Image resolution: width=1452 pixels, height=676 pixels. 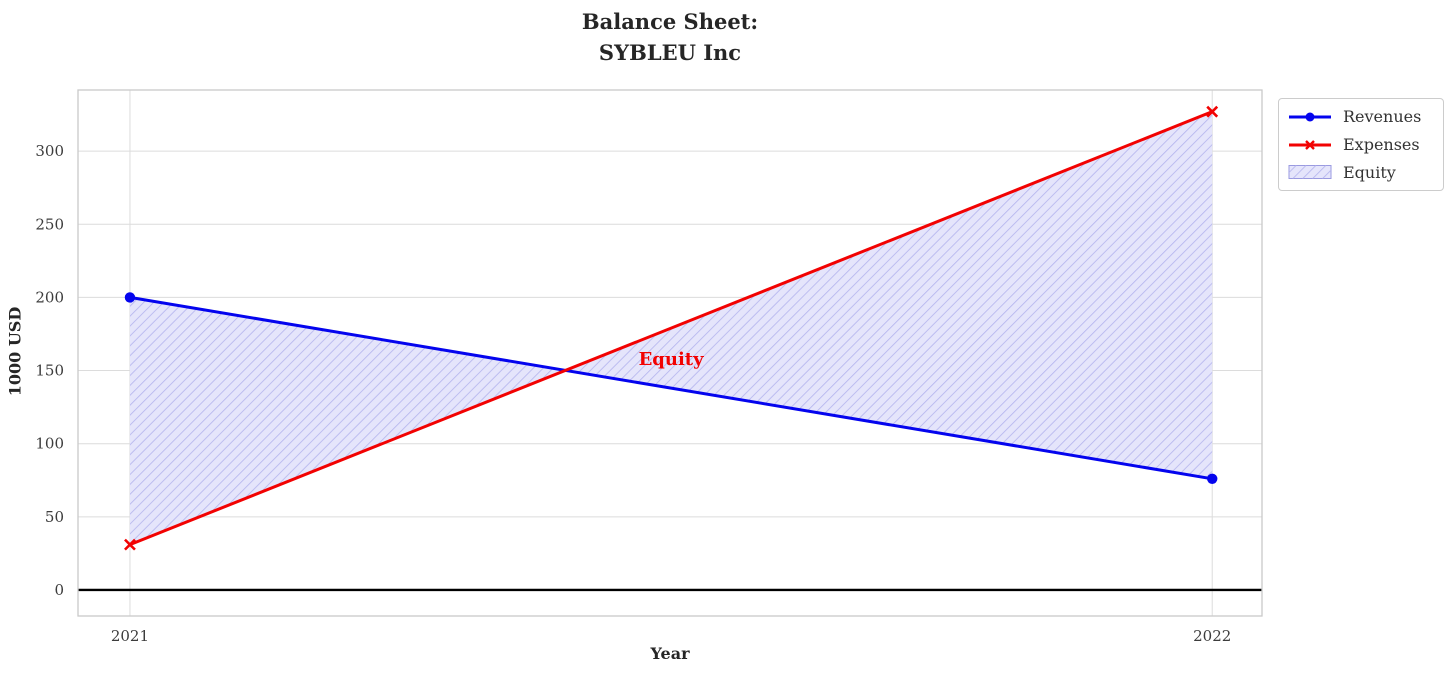 What do you see at coordinates (1382, 117) in the screenshot?
I see `legend-label-revenues: Revenues` at bounding box center [1382, 117].